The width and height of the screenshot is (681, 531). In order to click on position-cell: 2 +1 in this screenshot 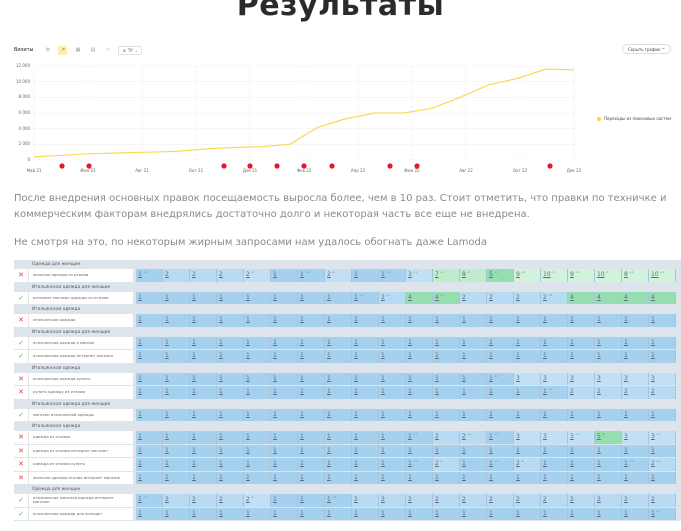, I will do `click(554, 297)`.